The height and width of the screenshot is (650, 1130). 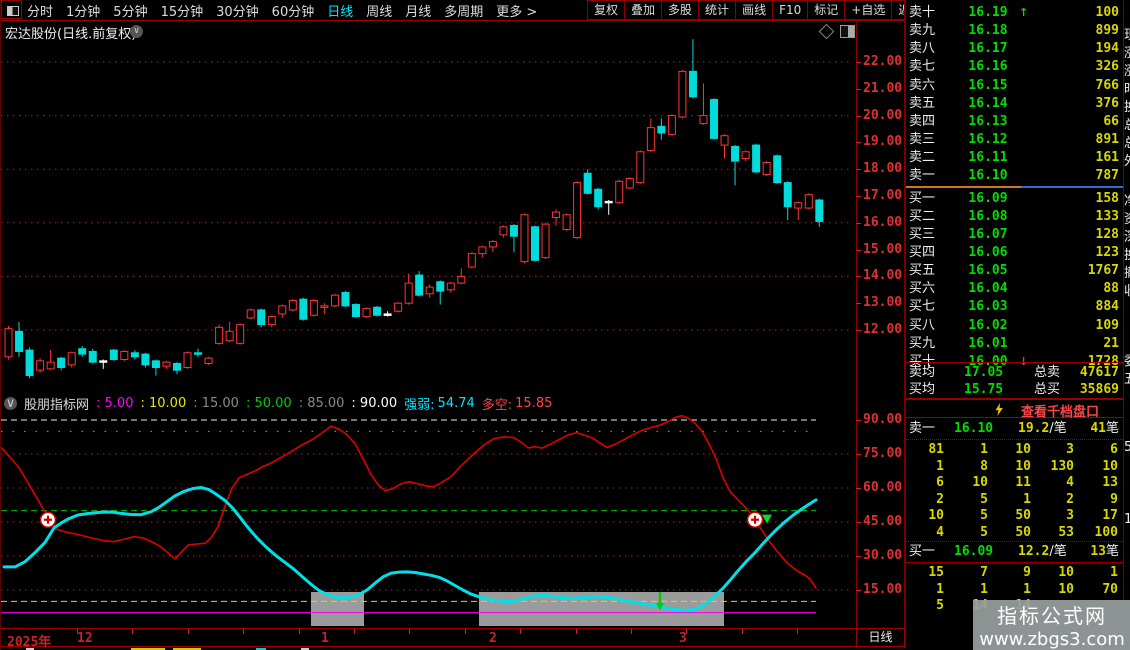 What do you see at coordinates (1014, 67) in the screenshot?
I see `orderbook-row-sell: 卖七 16.16 326` at bounding box center [1014, 67].